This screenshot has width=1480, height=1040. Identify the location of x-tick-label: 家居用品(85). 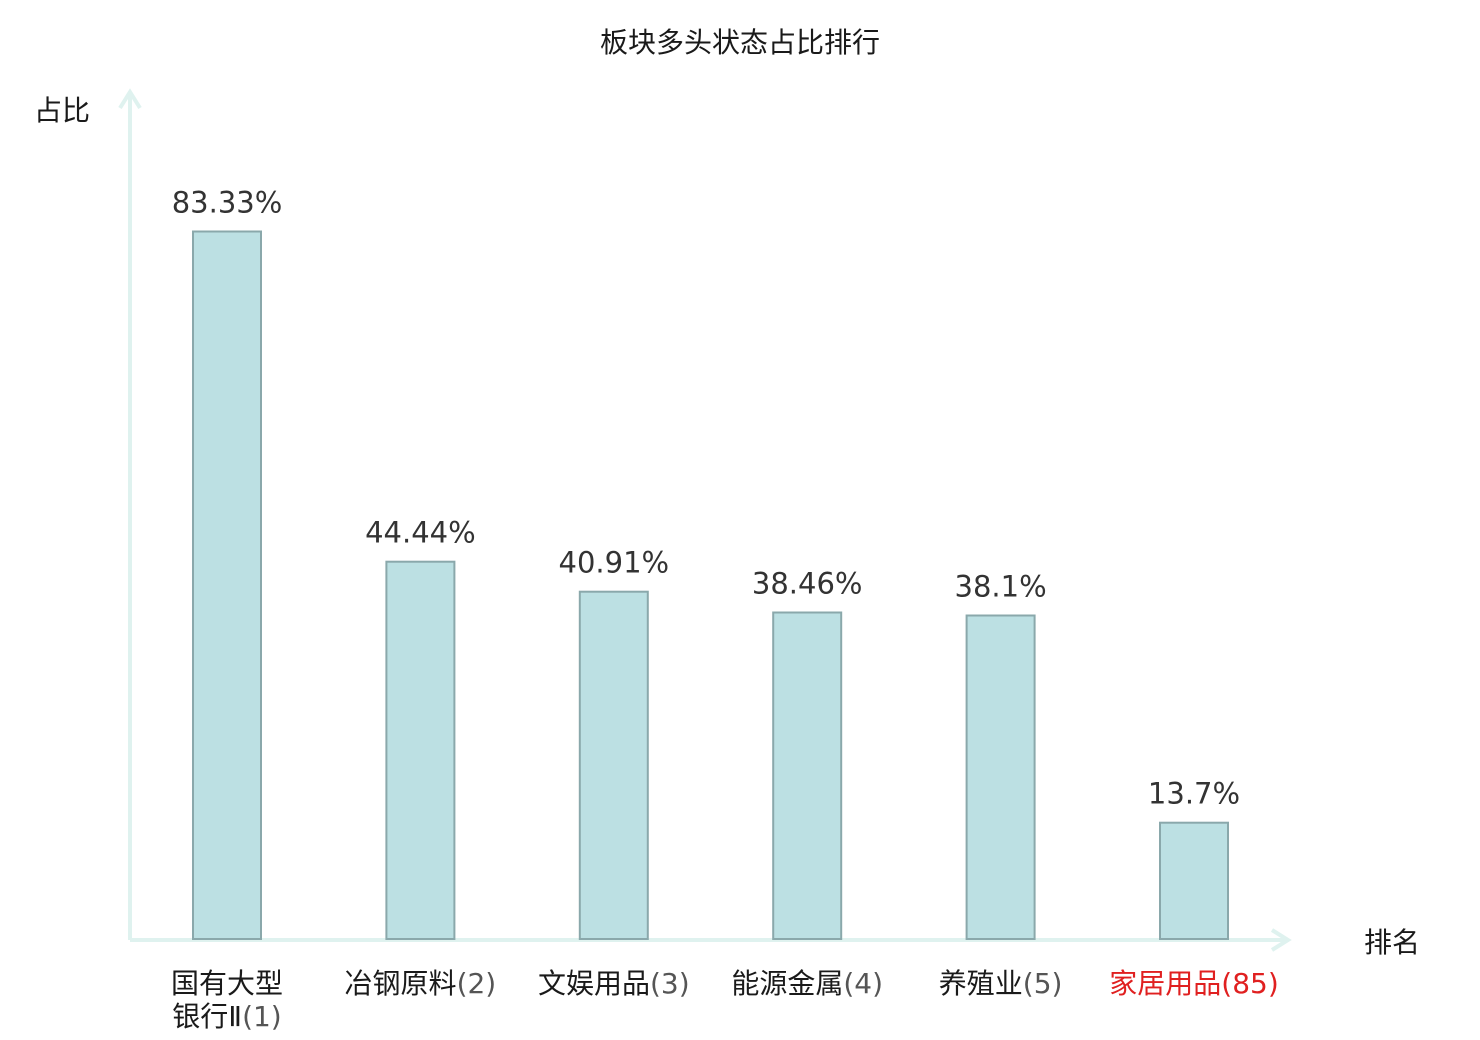
(1194, 983).